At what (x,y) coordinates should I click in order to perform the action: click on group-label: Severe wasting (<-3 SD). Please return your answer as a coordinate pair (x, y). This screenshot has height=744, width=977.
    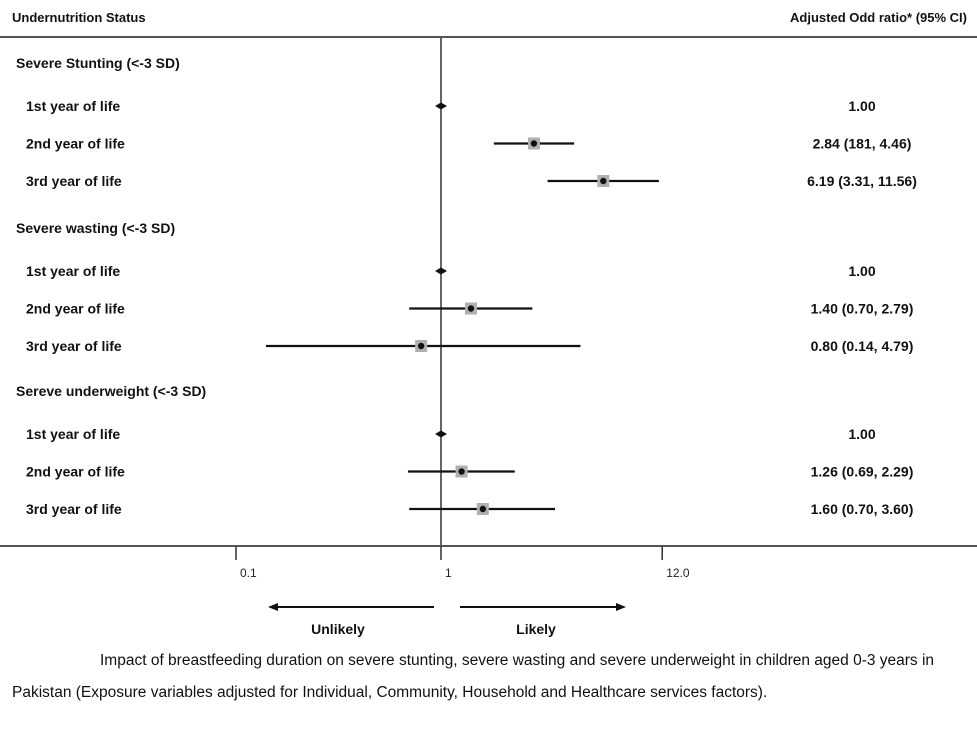
    Looking at the image, I should click on (95, 228).